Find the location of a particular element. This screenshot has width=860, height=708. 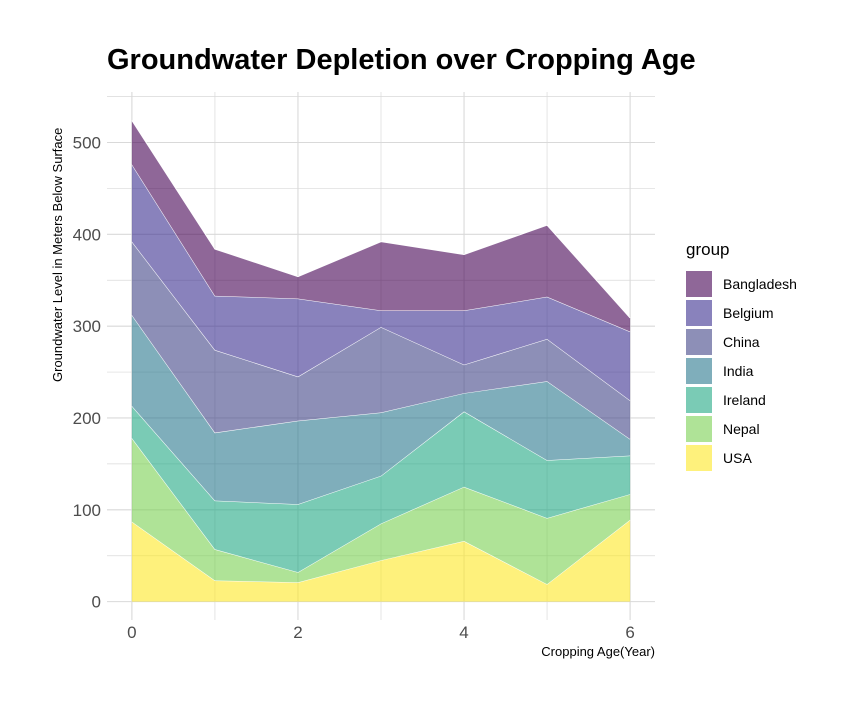

legend-item-india: India is located at coordinates (741, 370).